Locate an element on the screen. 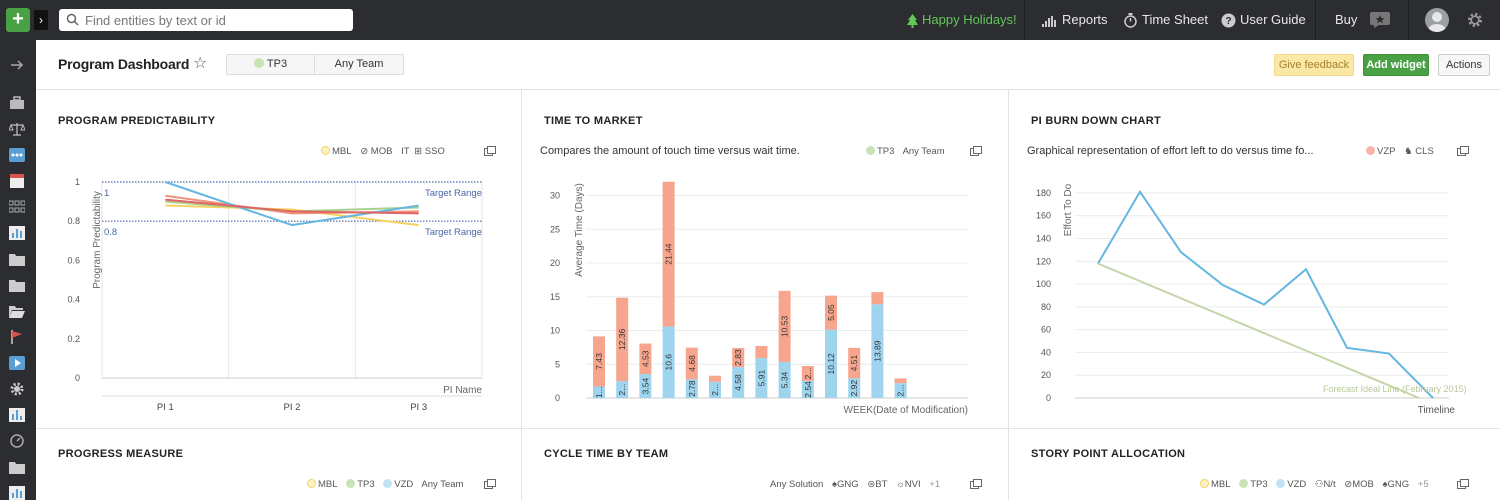  bar-label: 4.58 is located at coordinates (738, 382).